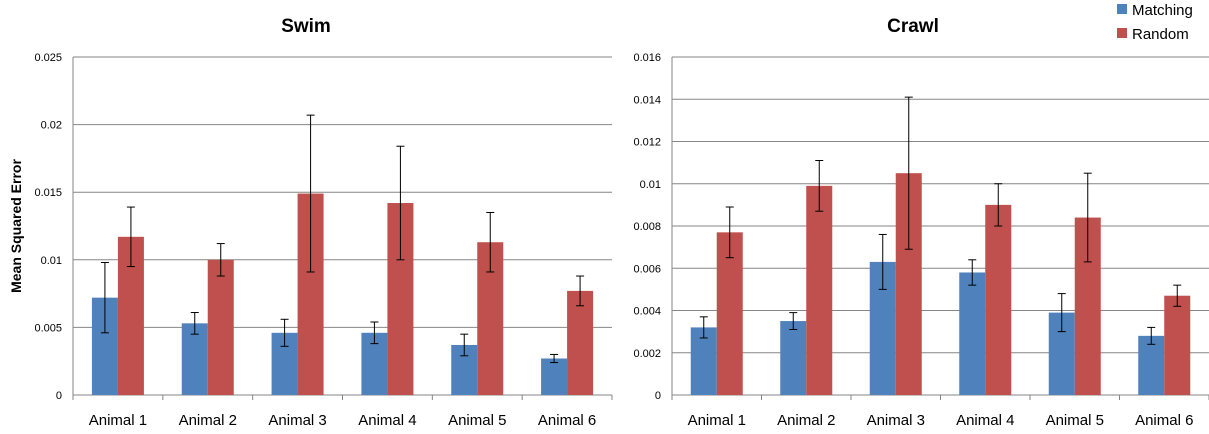 Image resolution: width=1209 pixels, height=434 pixels. Describe the element at coordinates (647, 100) in the screenshot. I see `y-tick-label: 0.014` at that location.